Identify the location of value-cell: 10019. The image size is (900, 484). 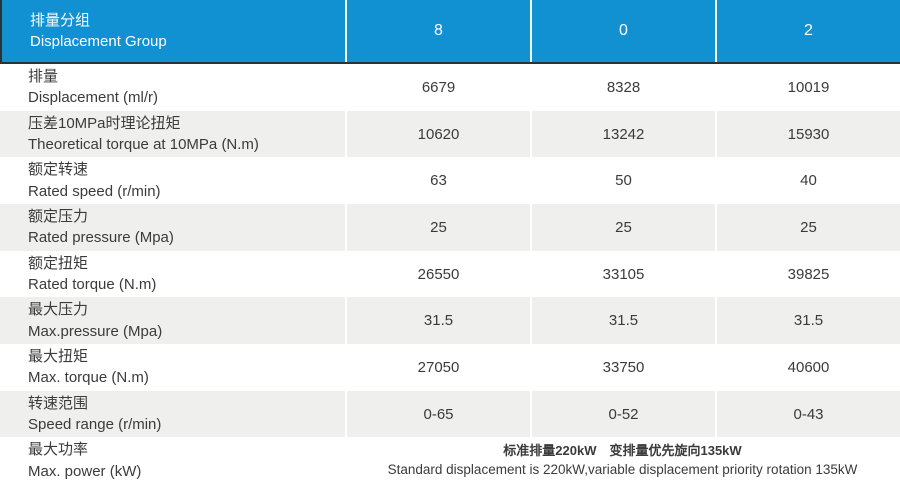
(807, 87).